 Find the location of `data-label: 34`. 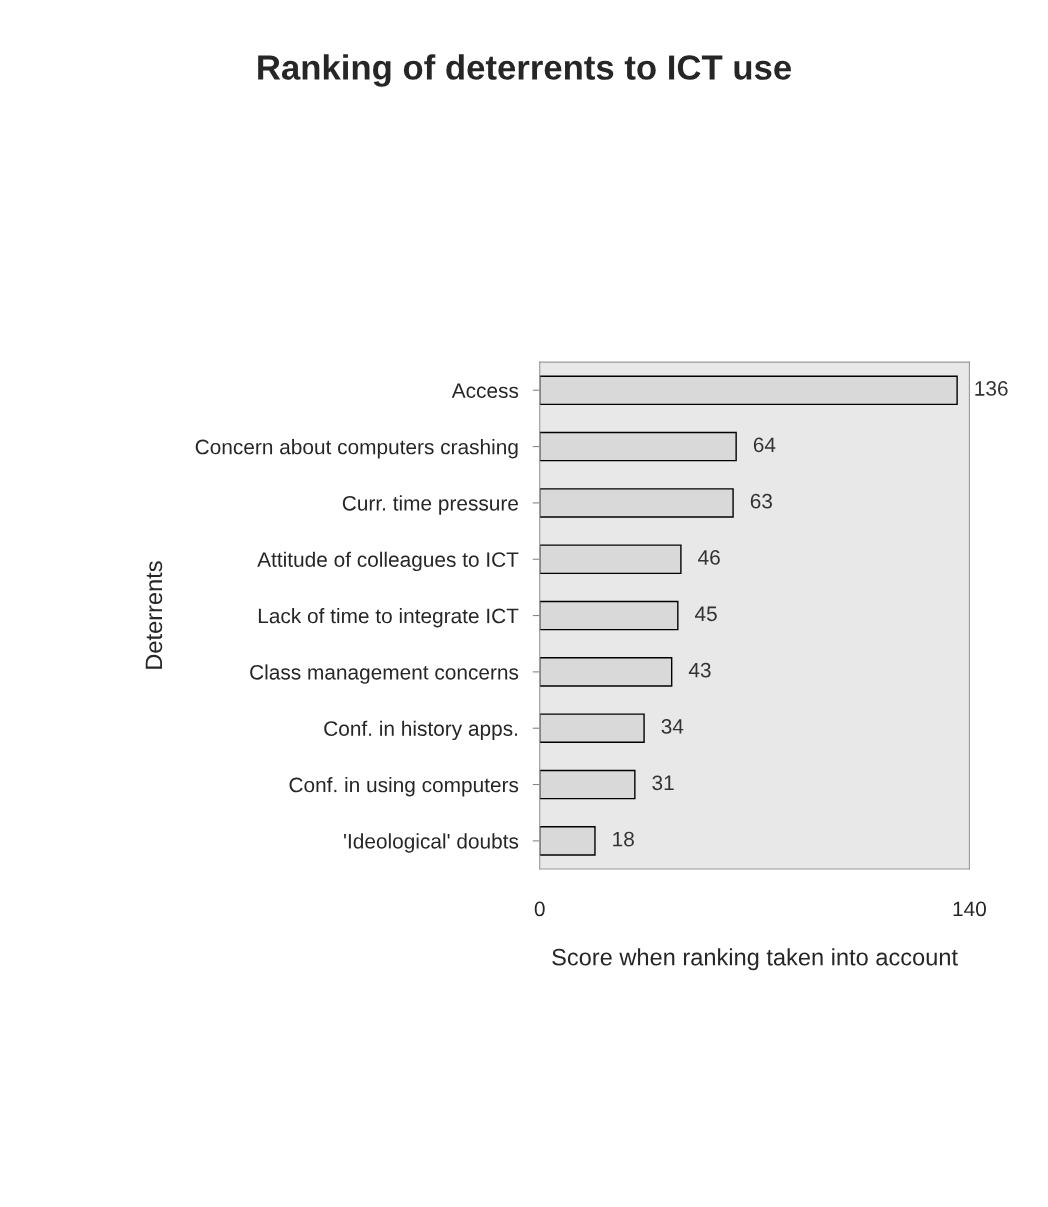

data-label: 34 is located at coordinates (672, 726).